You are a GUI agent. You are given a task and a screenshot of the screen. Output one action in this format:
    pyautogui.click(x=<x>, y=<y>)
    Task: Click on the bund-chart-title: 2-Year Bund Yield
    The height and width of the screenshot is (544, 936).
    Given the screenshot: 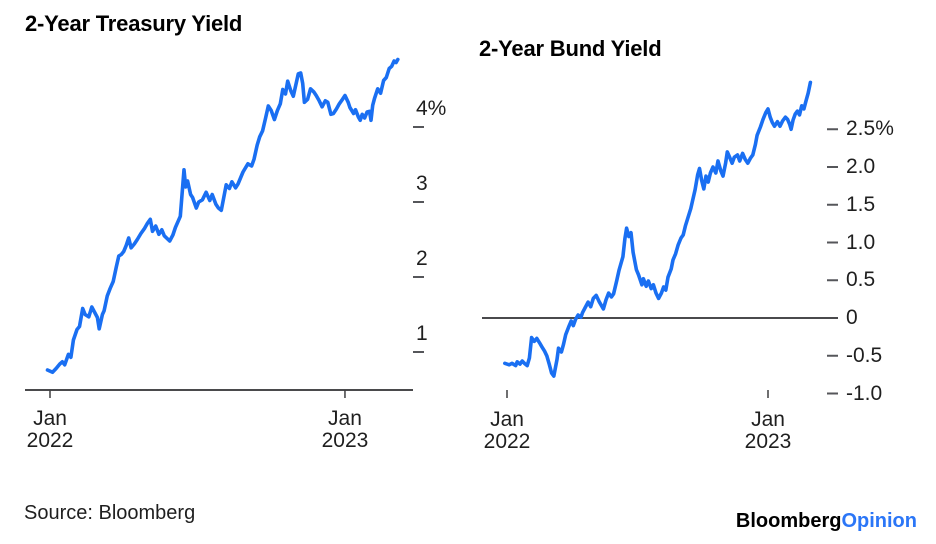 What is the action you would take?
    pyautogui.click(x=570, y=48)
    